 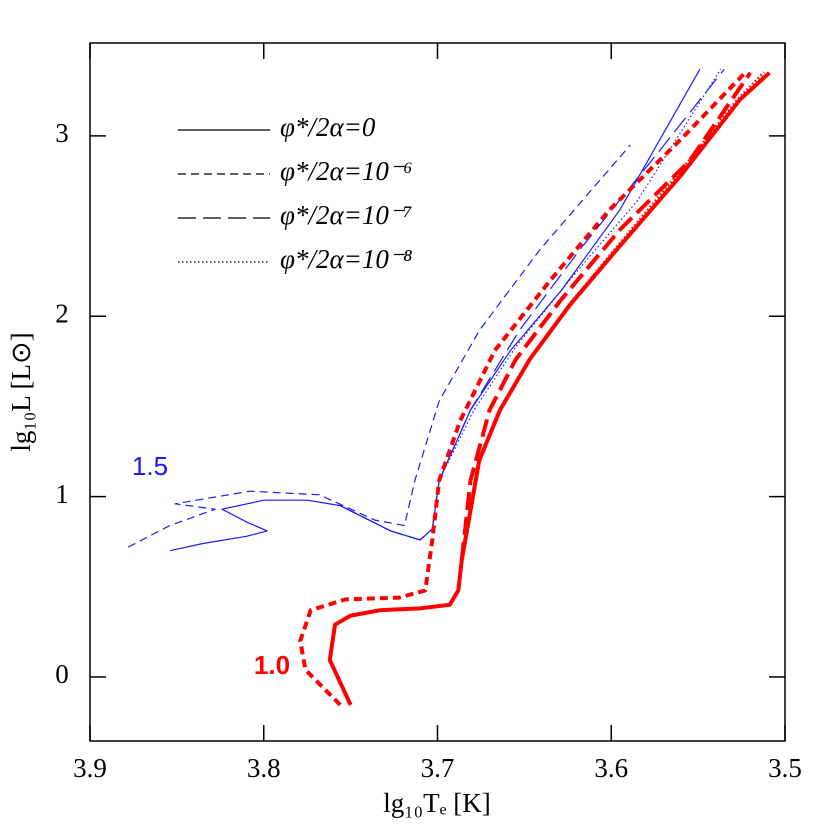 What do you see at coordinates (346, 259) in the screenshot?
I see `legend-label: φ*/2α=10⁻⁸` at bounding box center [346, 259].